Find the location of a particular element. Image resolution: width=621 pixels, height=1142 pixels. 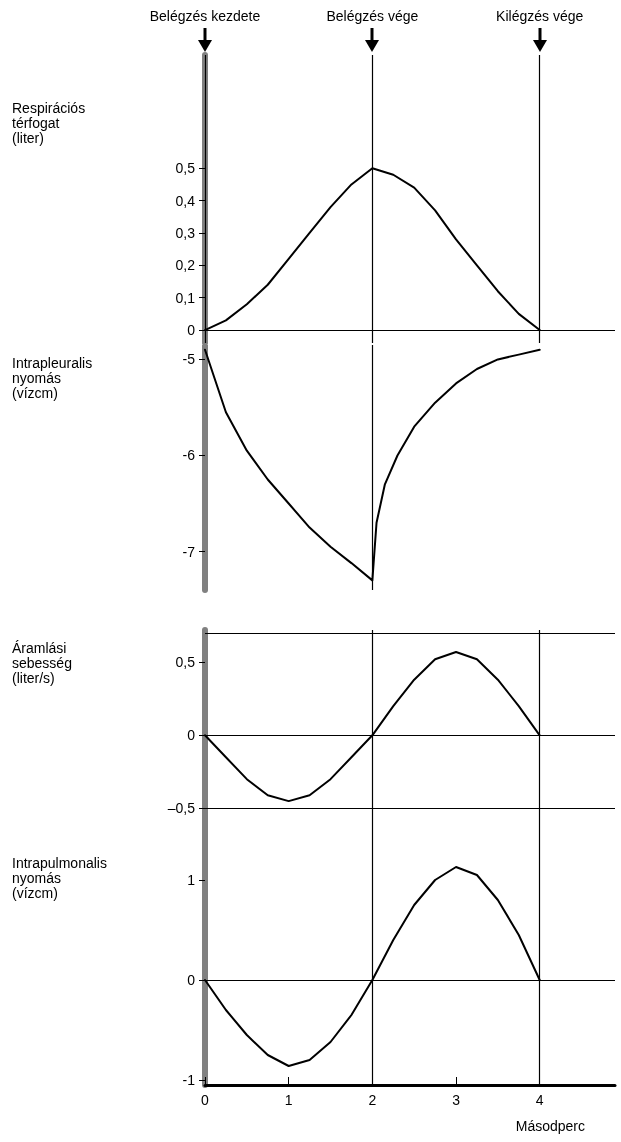

ref-line-label: Belégzés vége is located at coordinates (372, 16).